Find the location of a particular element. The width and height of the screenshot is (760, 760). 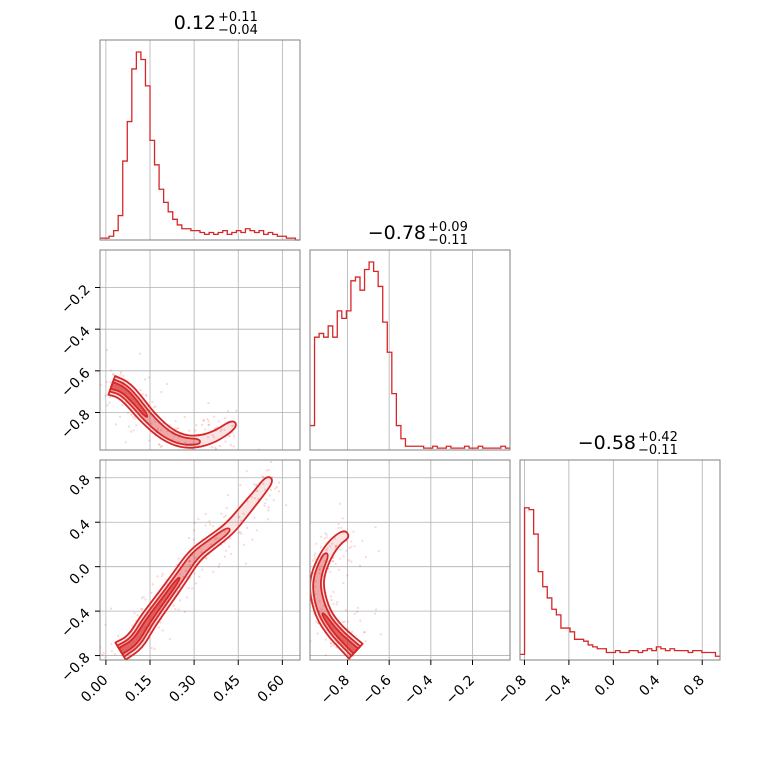

x-tick-label: 0.8 is located at coordinates (694, 685).